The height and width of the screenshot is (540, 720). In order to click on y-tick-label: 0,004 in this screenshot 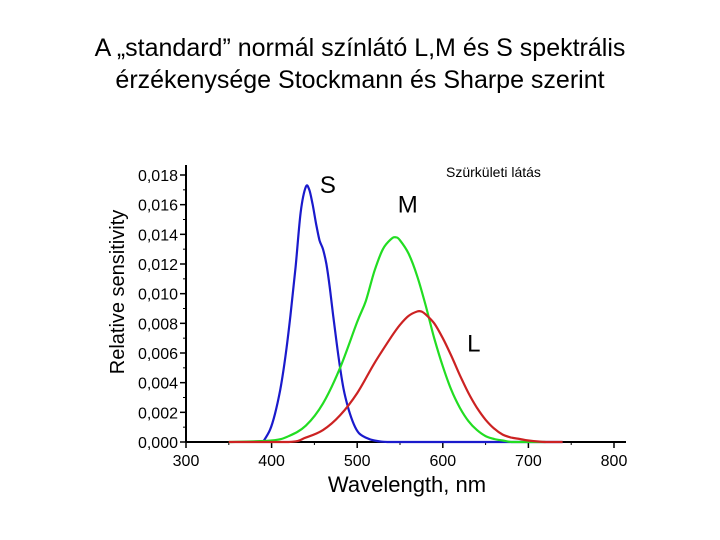, I will do `click(158, 384)`.